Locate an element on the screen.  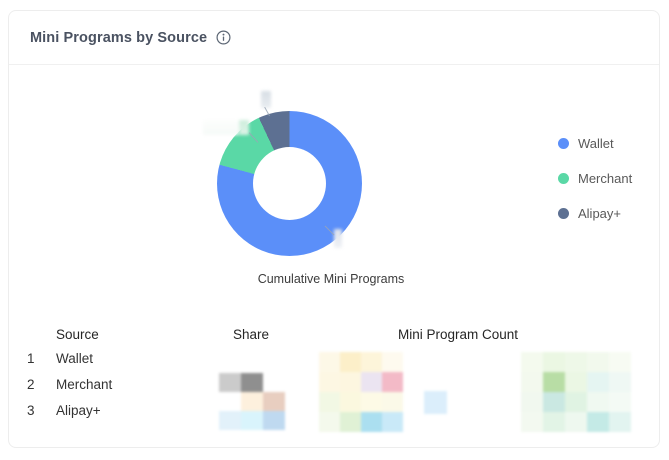
row-source: Wallet is located at coordinates (75, 358).